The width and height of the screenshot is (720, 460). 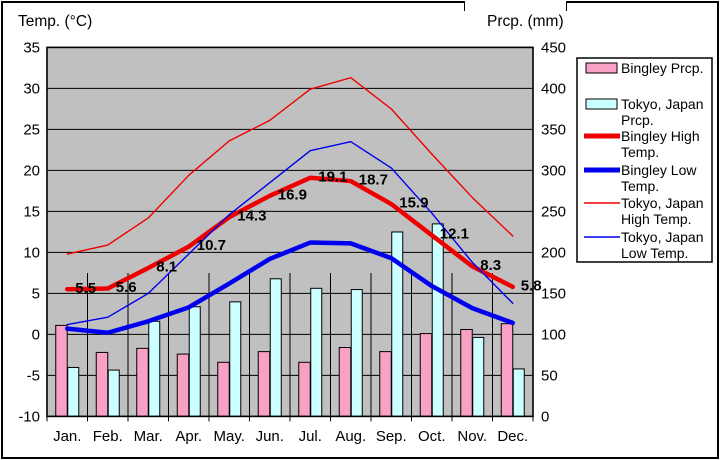 What do you see at coordinates (67, 436) in the screenshot?
I see `month-label: Jan.` at bounding box center [67, 436].